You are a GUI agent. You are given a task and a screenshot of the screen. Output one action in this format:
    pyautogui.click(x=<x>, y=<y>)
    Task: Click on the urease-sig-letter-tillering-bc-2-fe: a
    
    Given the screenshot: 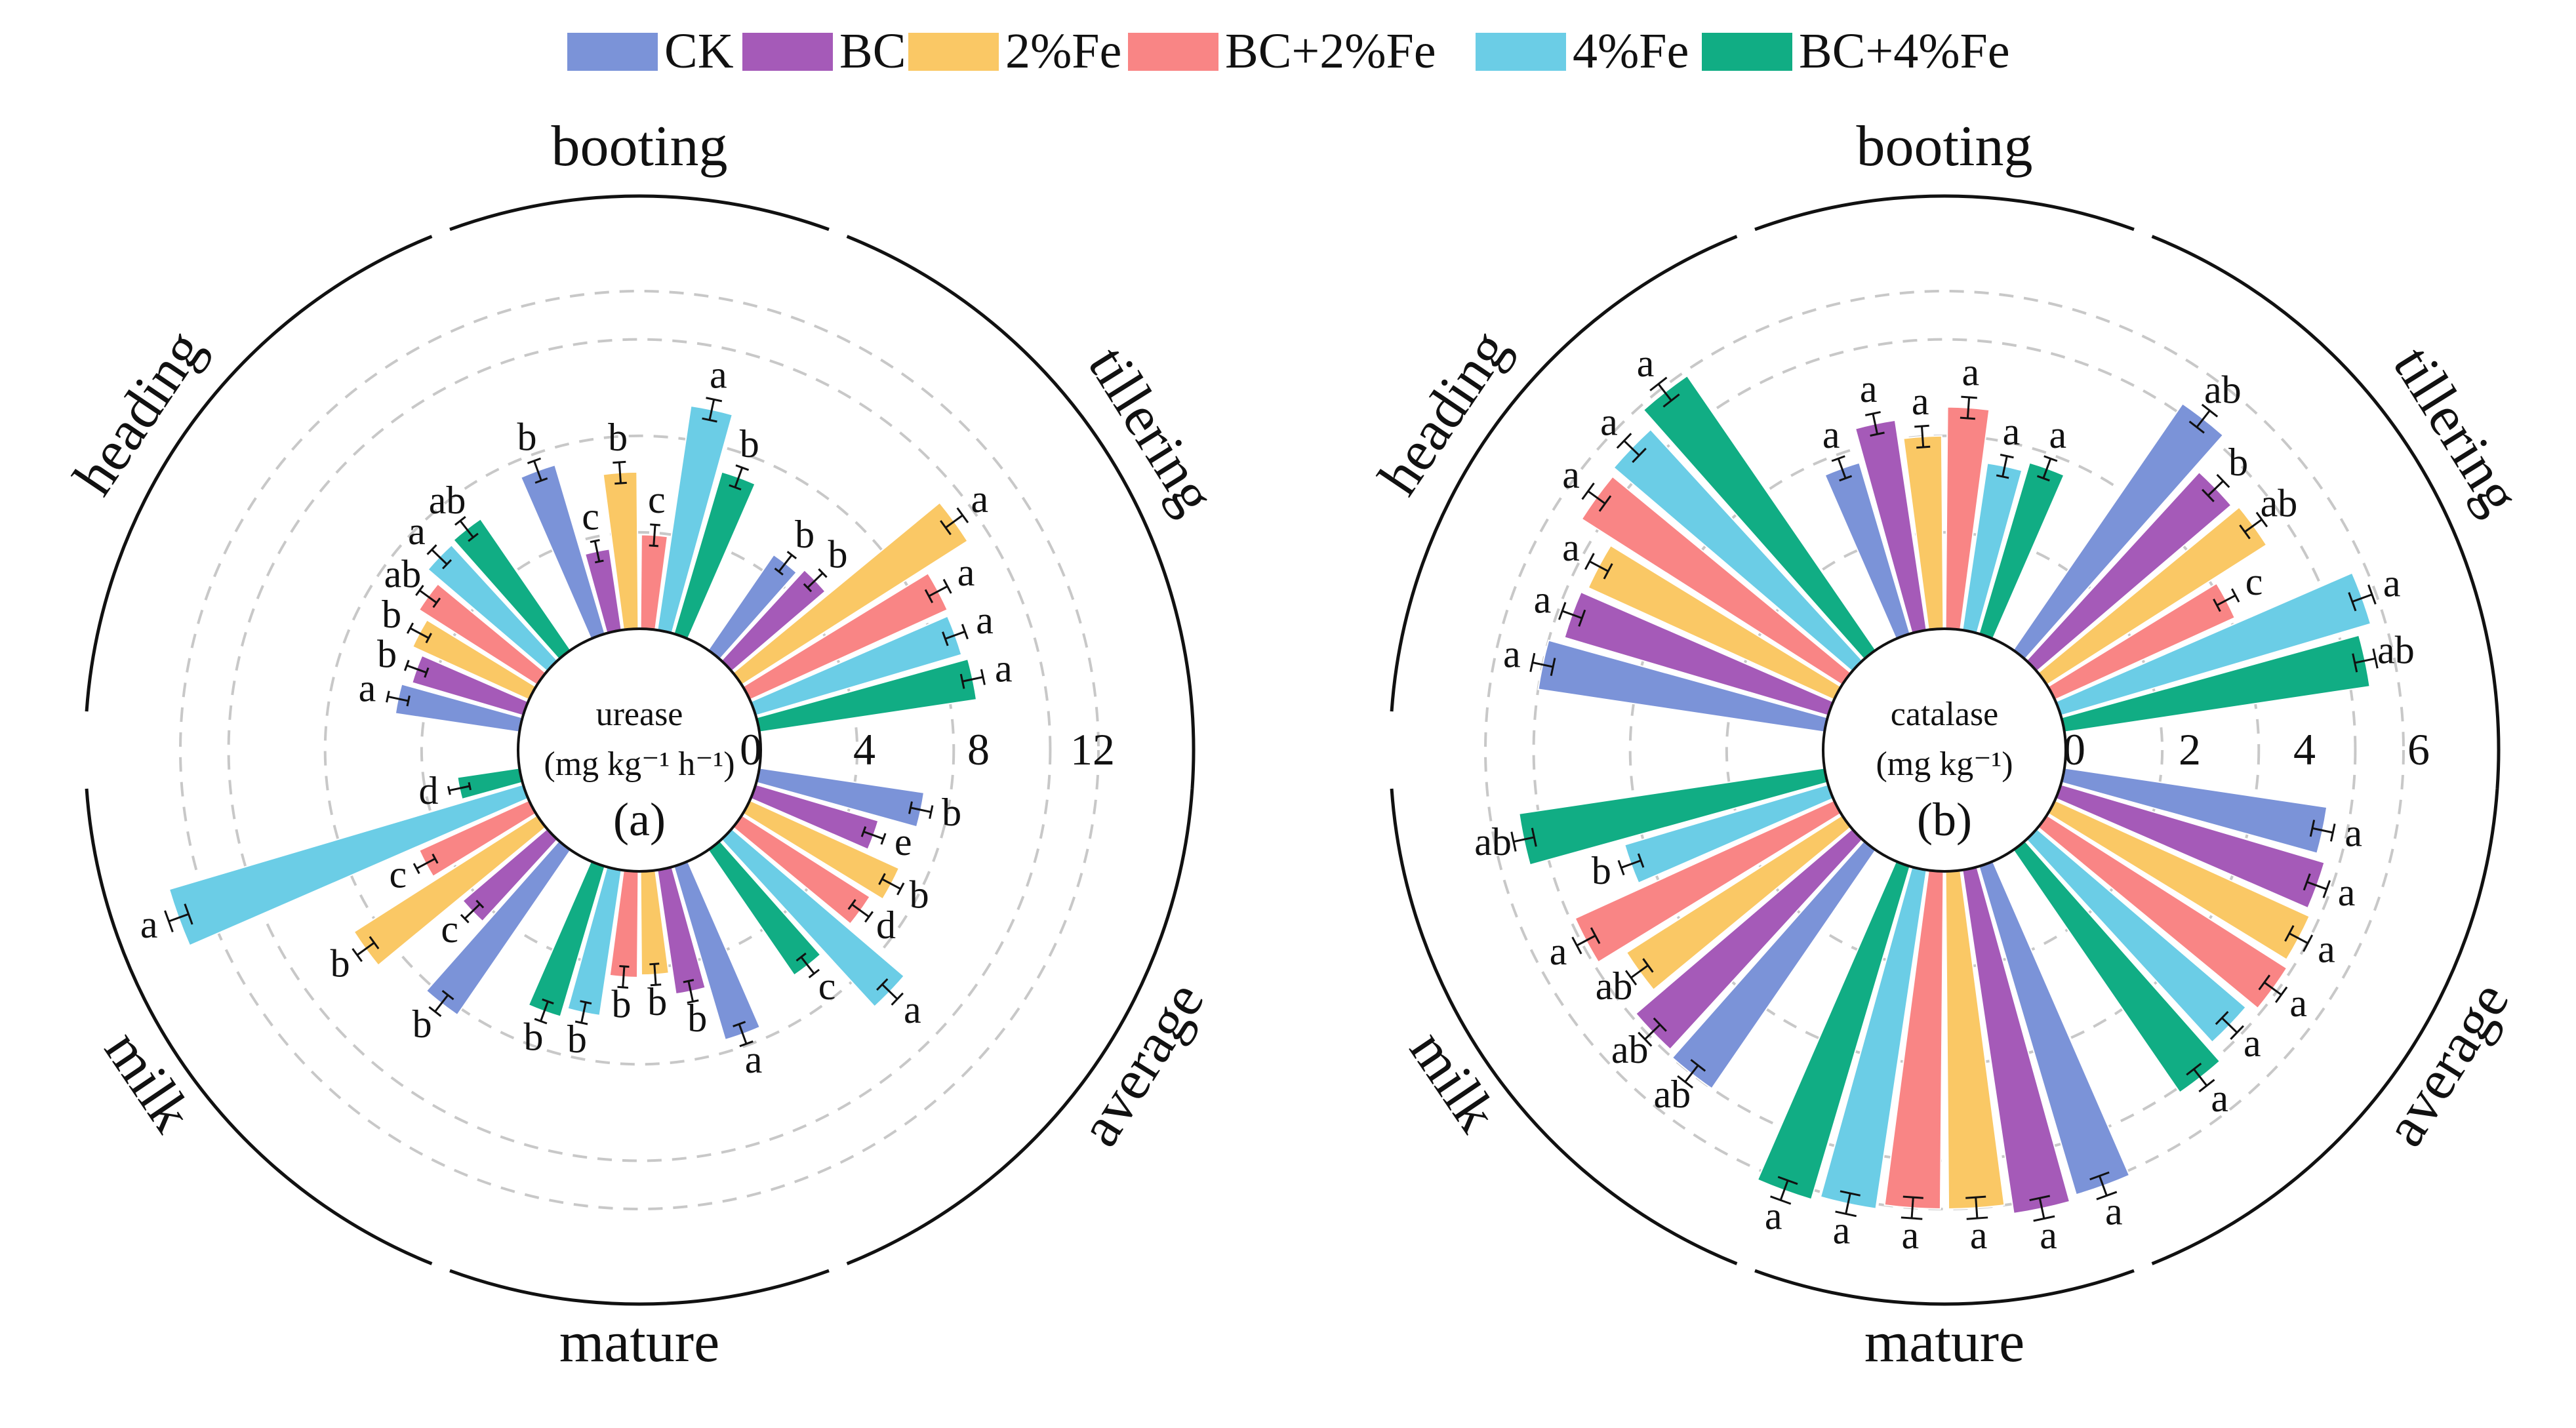 What is the action you would take?
    pyautogui.click(x=966, y=572)
    